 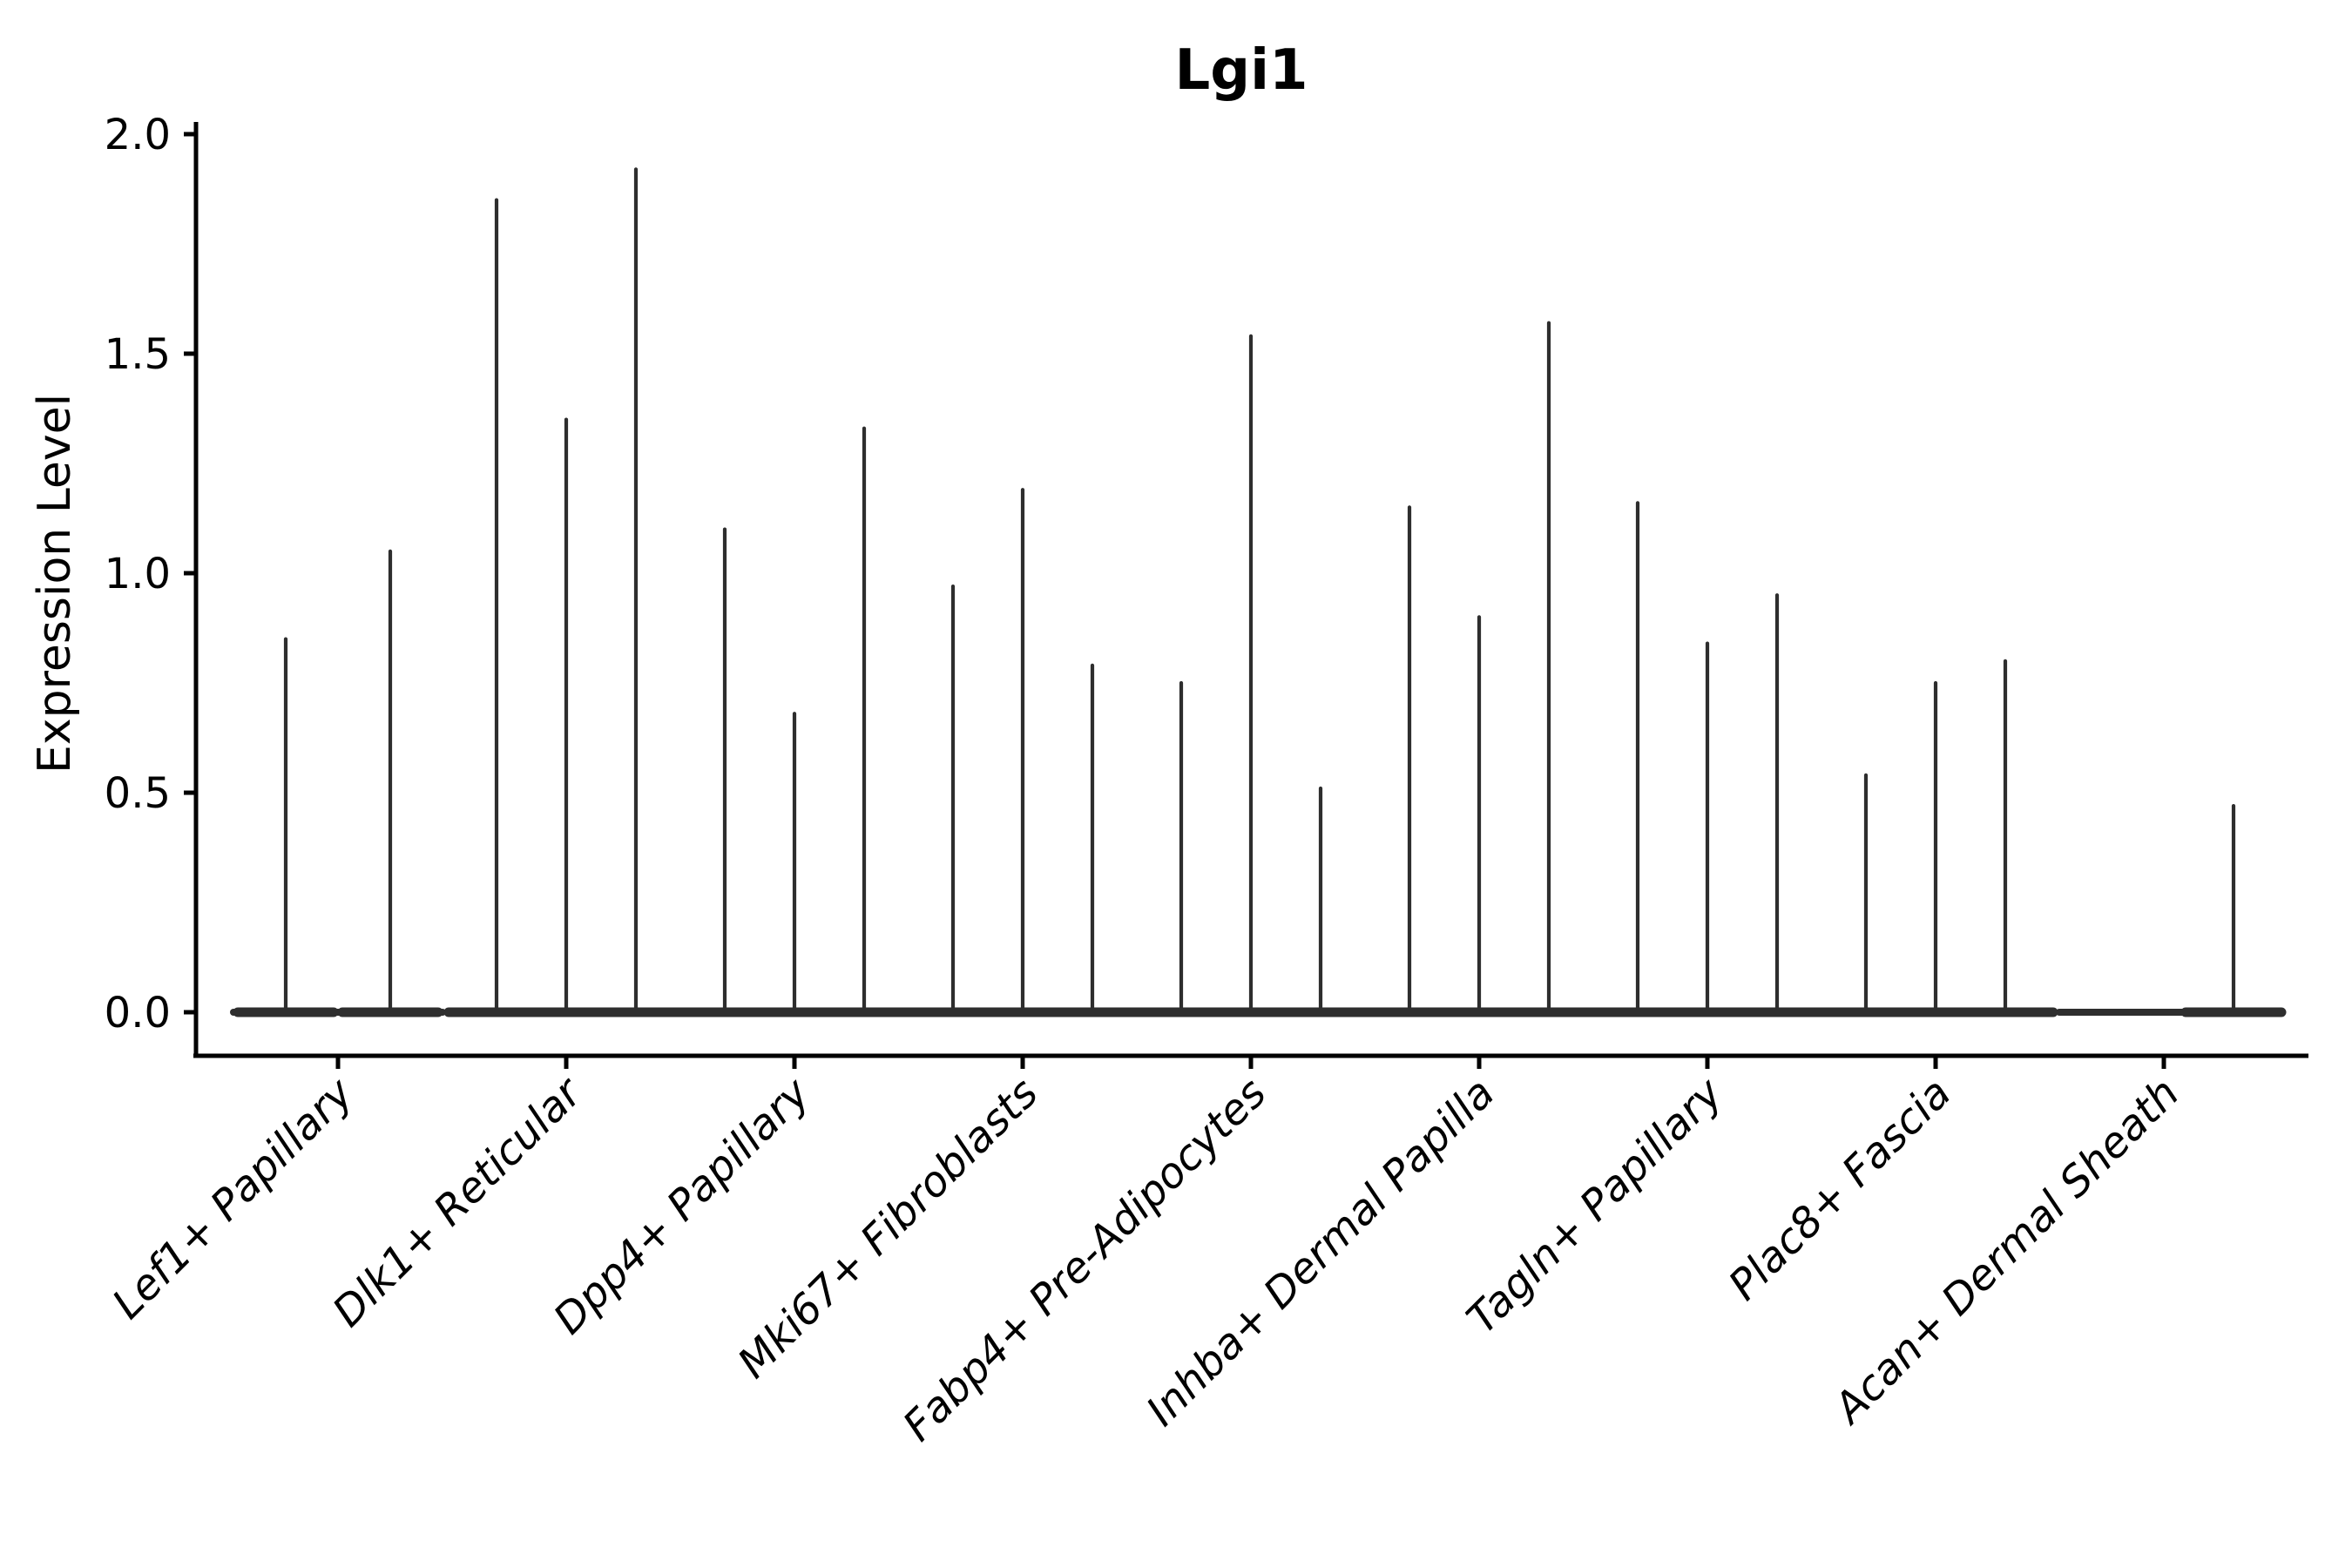 I want to click on y-tick-label: 1.5, so click(x=138, y=354).